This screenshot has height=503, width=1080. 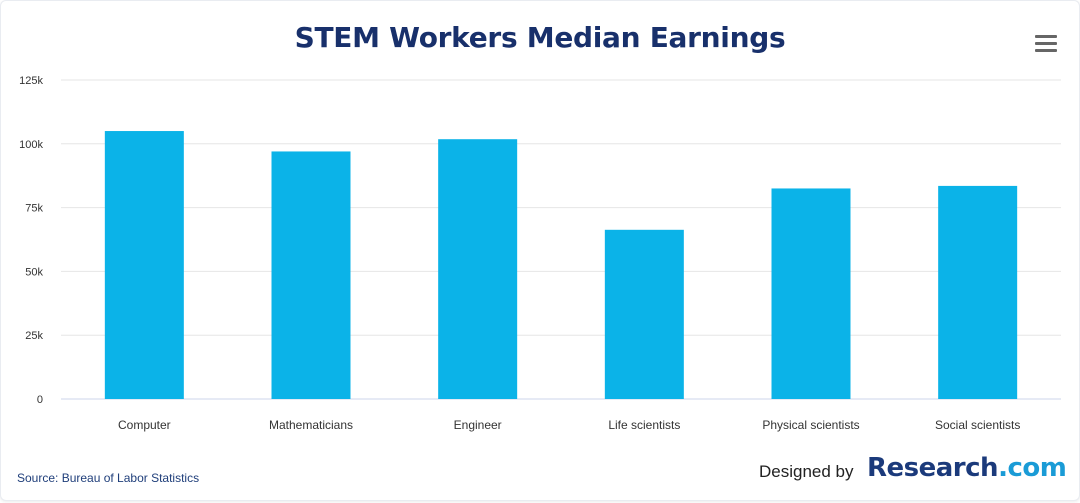 I want to click on x-tick-label: Physical scientists, so click(x=810, y=425).